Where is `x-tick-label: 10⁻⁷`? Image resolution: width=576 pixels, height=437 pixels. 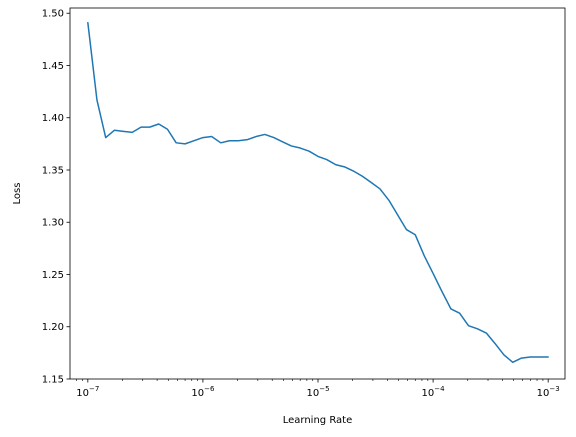 x-tick-label: 10⁻⁷ is located at coordinates (87, 392).